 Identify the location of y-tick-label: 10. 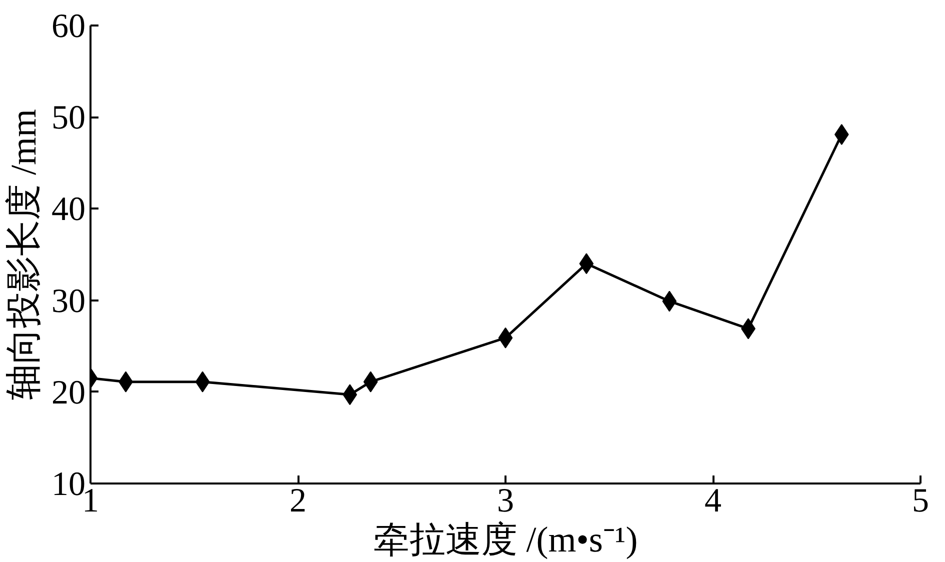
(69, 484).